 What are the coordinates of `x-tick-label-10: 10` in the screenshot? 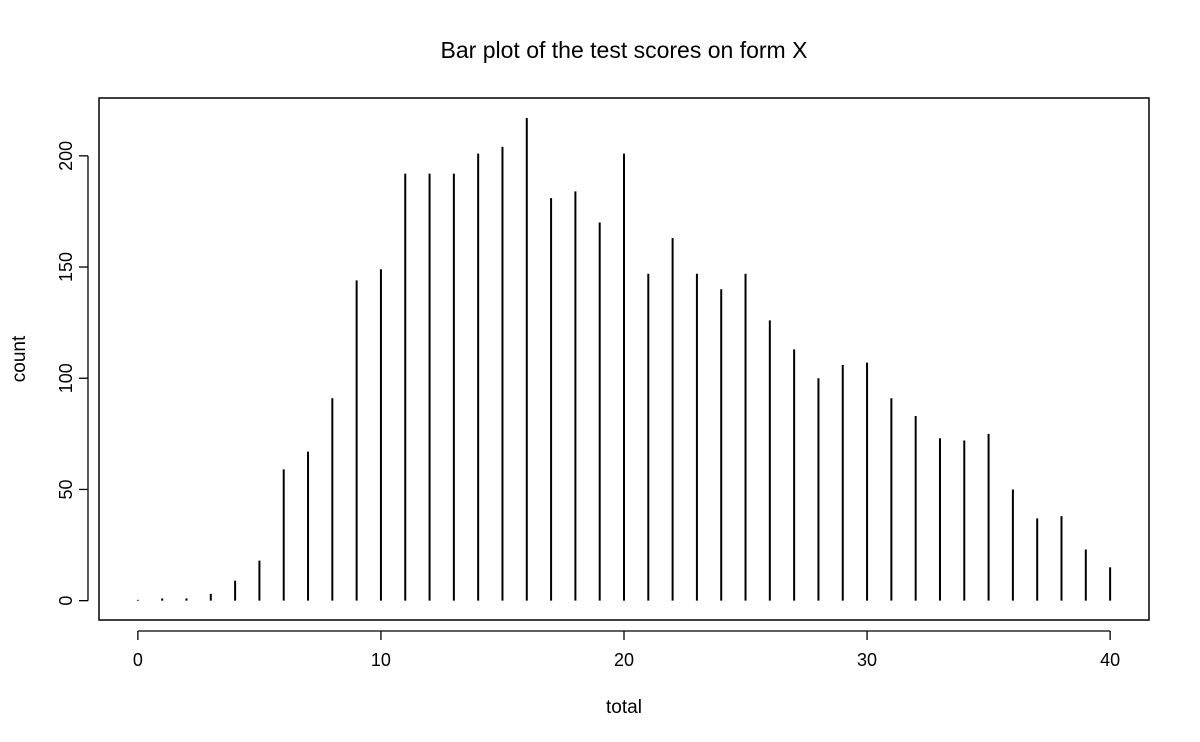 It's located at (381, 660).